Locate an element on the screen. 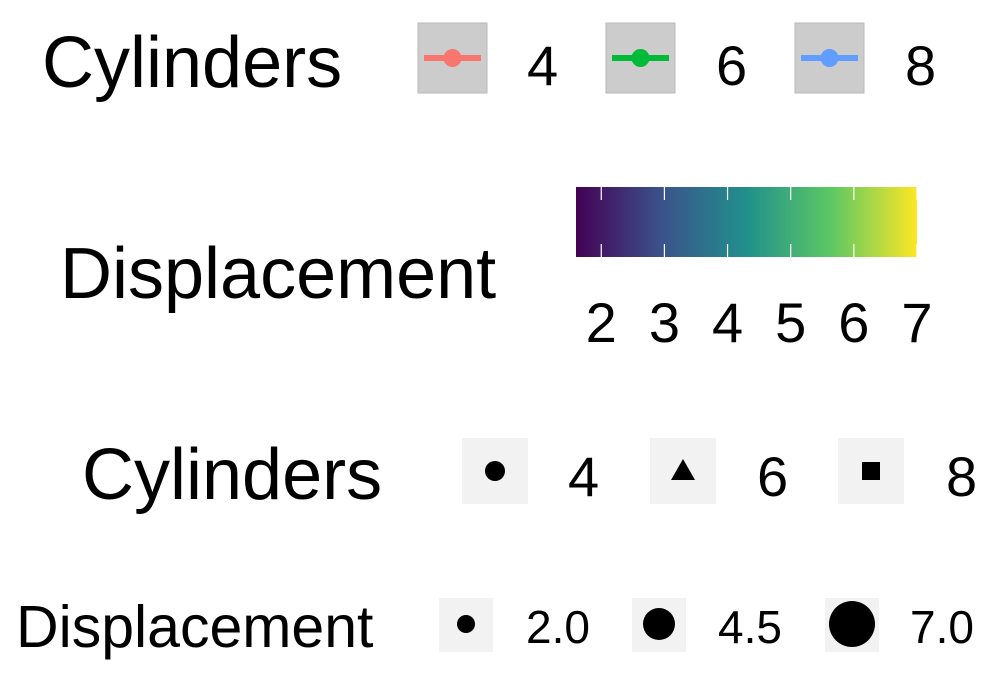 Image resolution: width=1001 pixels, height=684 pixels. colorbar-tick-label-5: 5 is located at coordinates (790, 322).